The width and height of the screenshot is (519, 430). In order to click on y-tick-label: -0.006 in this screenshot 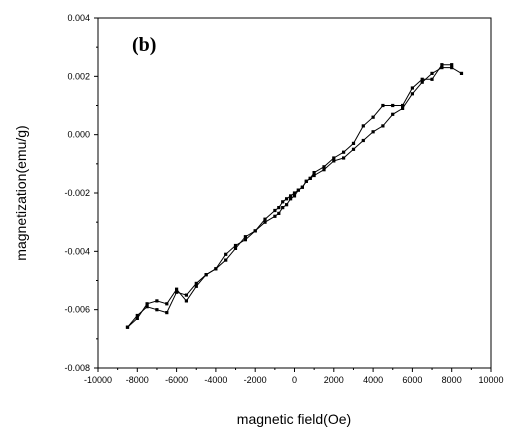, I will do `click(77, 310)`.